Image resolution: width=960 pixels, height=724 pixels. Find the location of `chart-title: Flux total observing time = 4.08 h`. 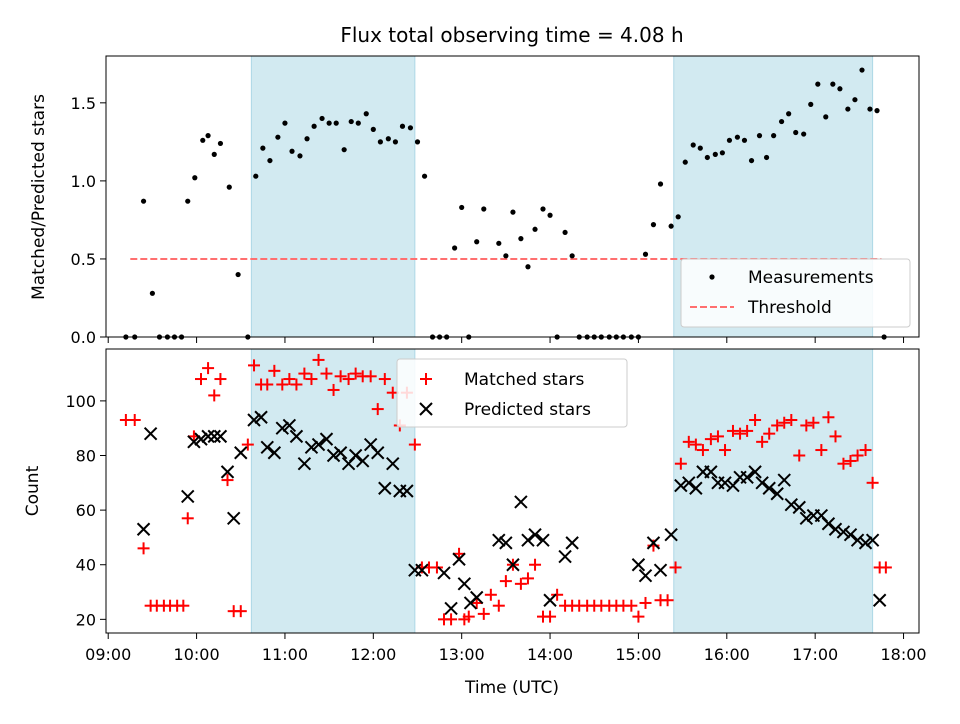

chart-title: Flux total observing time = 4.08 h is located at coordinates (511, 35).